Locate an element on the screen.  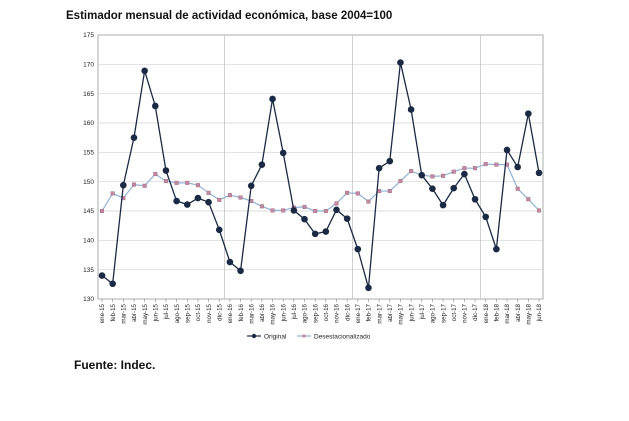
x-tick-label: oct-15 is located at coordinates (198, 312).